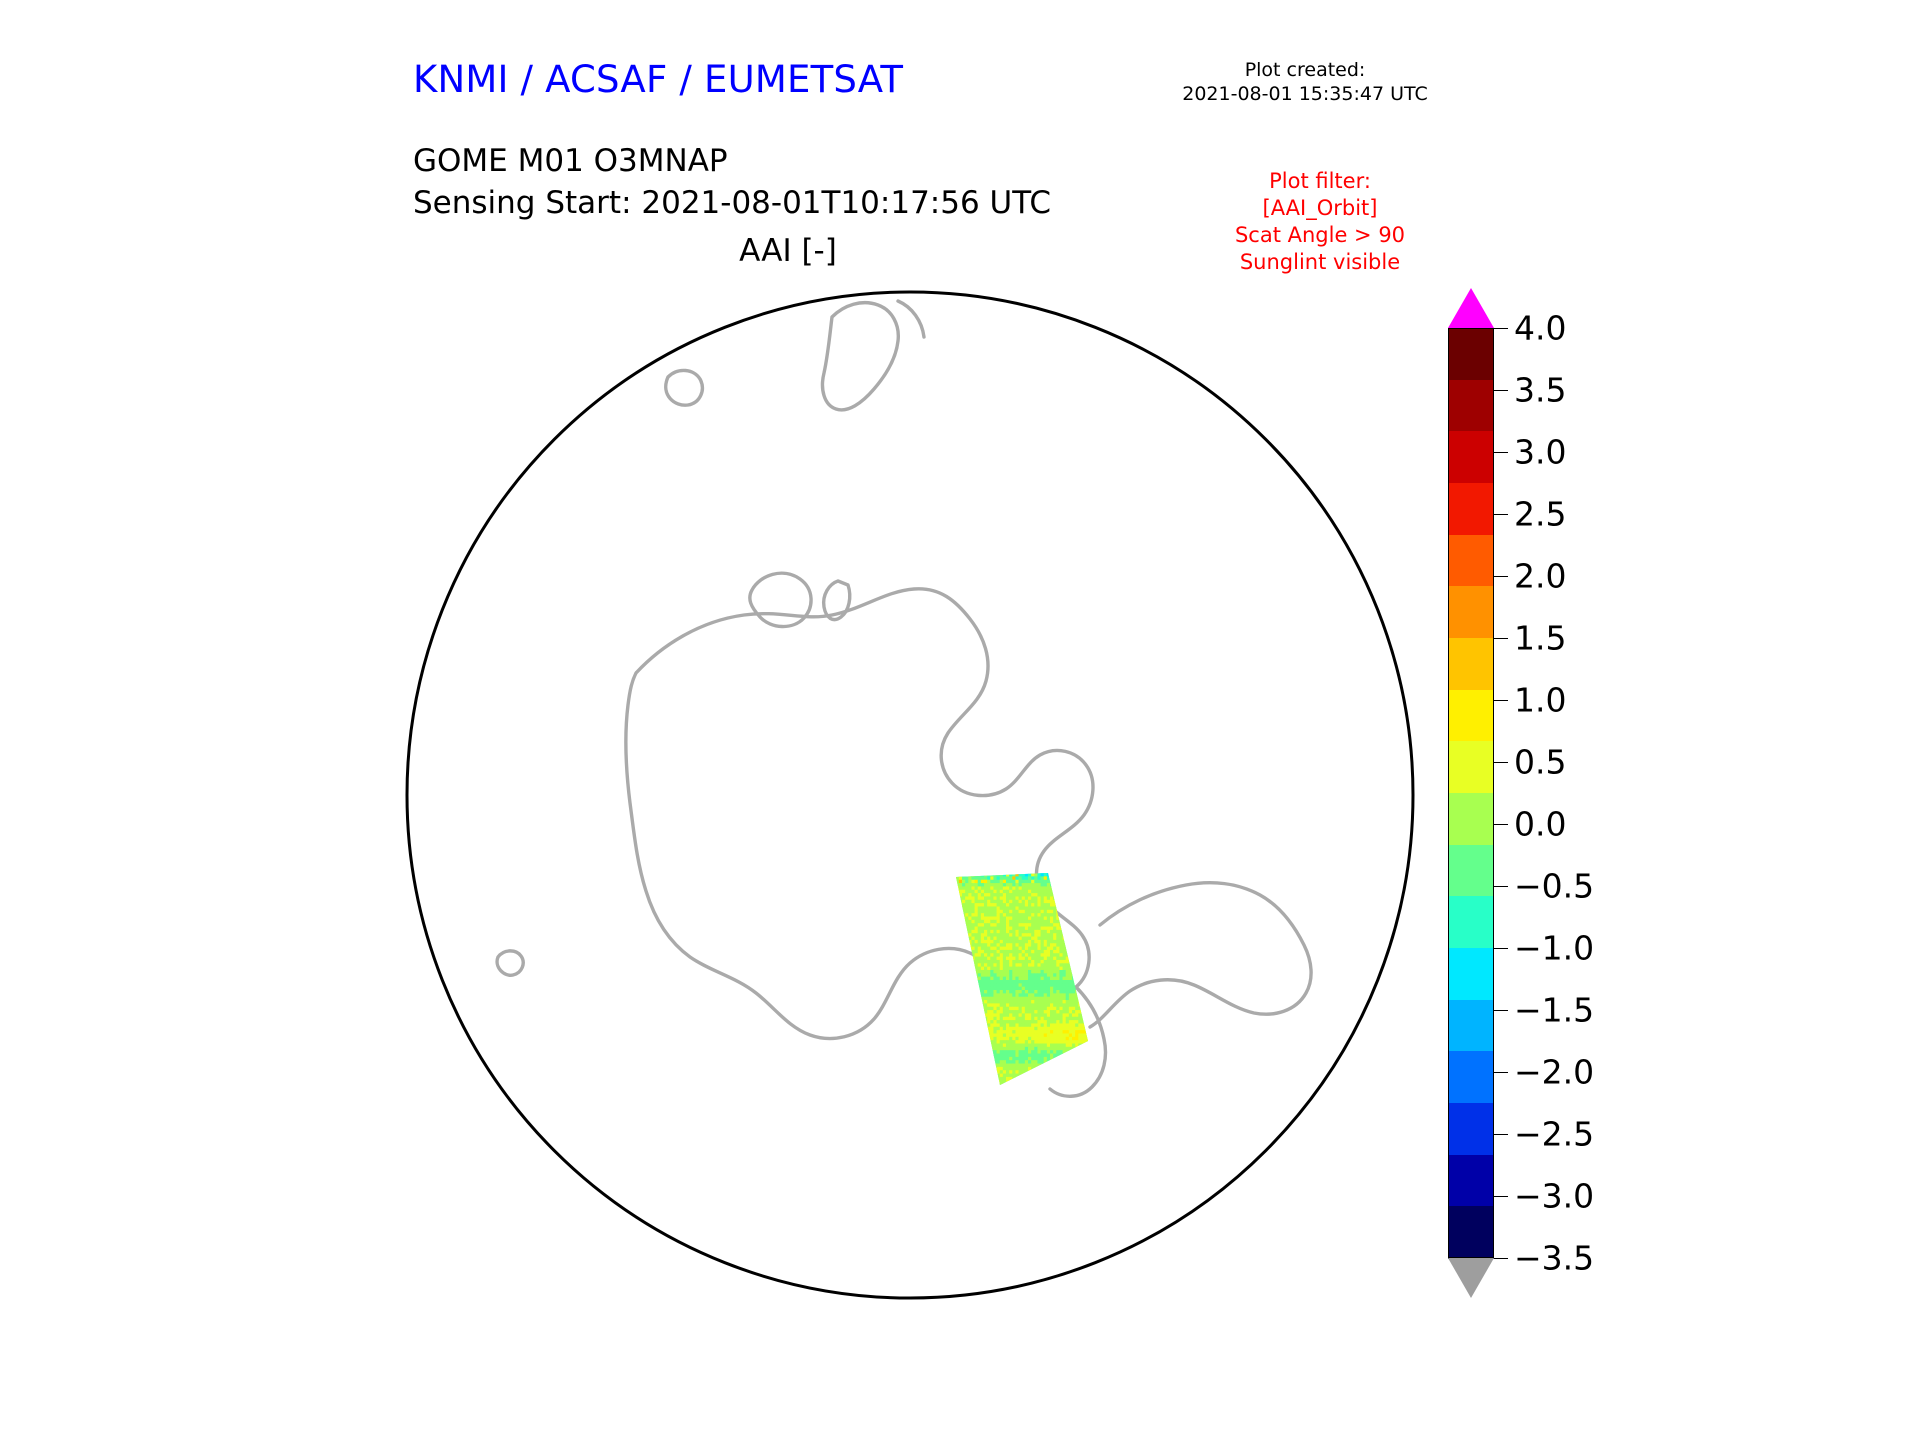  Describe the element at coordinates (1501, 638) in the screenshot. I see `colorbar-tick` at that location.